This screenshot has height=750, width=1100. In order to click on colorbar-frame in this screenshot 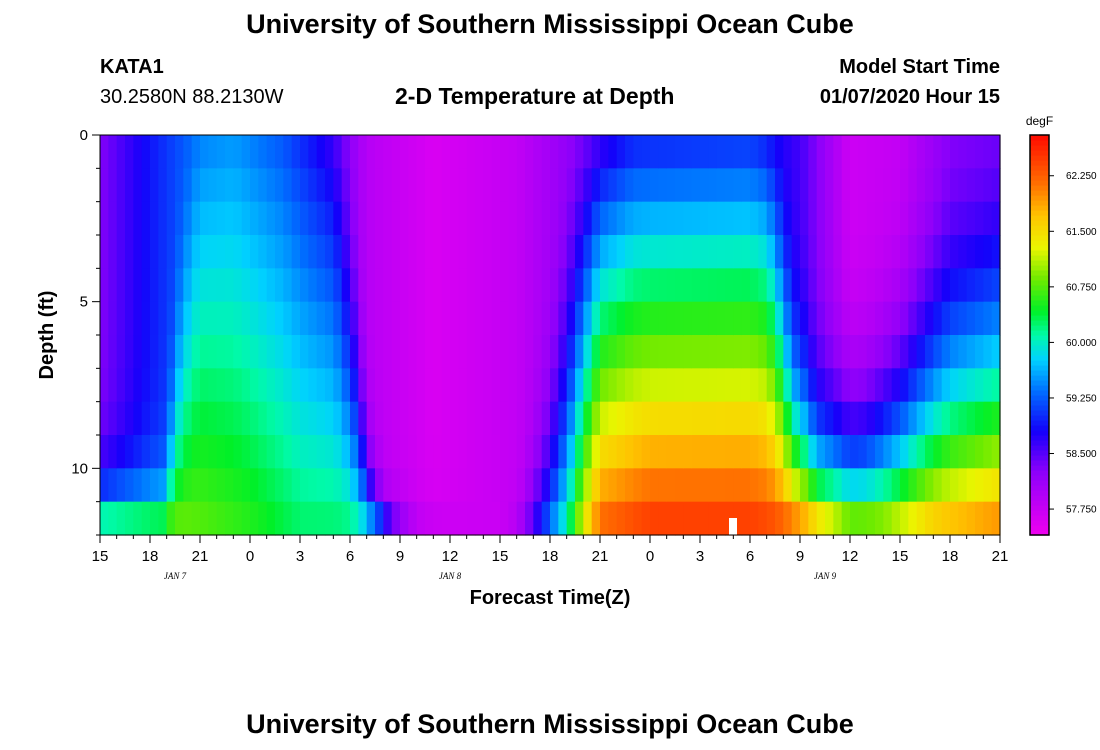, I will do `click(1039, 335)`.